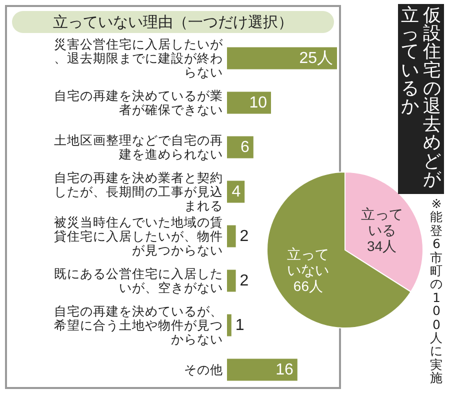 The width and height of the screenshot is (450, 395). Describe the element at coordinates (382, 246) in the screenshot. I see `data-label: 34人` at that location.